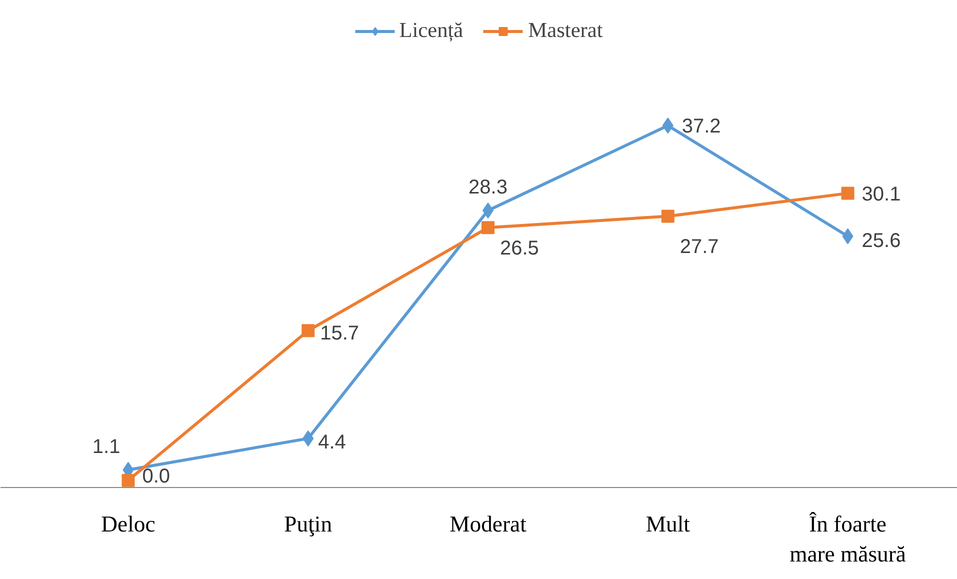 This screenshot has width=957, height=579. I want to click on data-label: 0.0, so click(156, 476).